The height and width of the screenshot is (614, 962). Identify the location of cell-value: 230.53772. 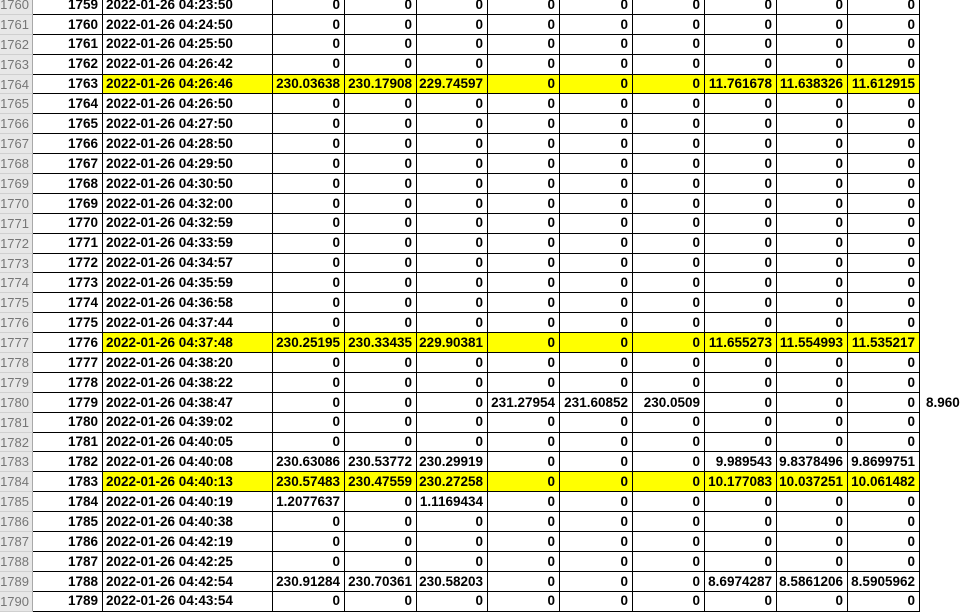
(381, 462).